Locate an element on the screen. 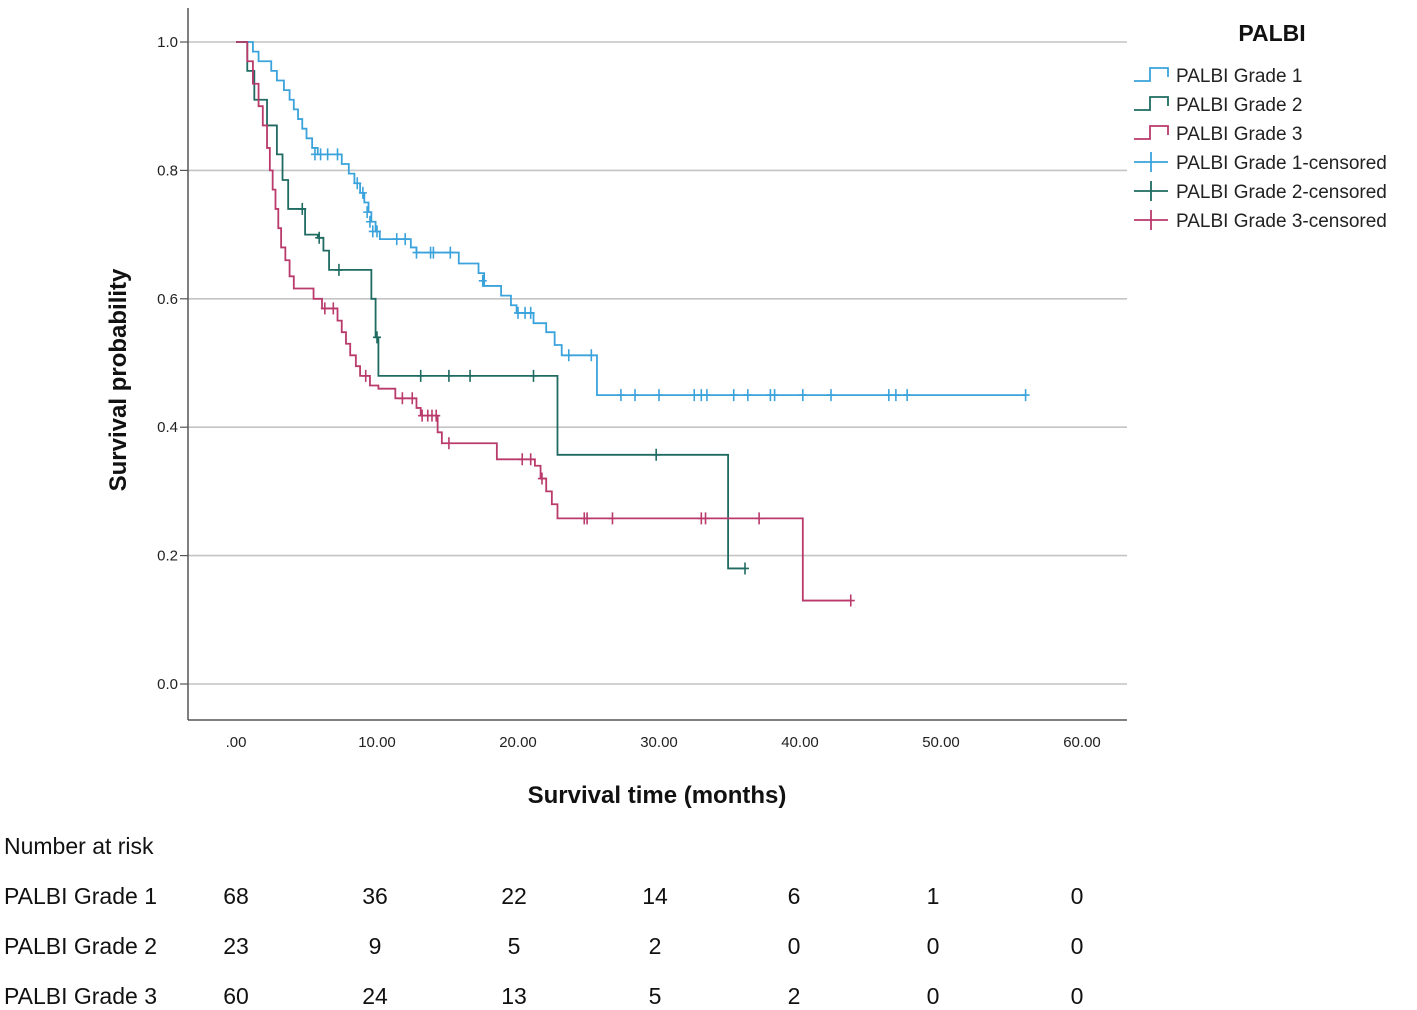 The image size is (1417, 1010). y-tick-label: 0.4 is located at coordinates (167, 427).